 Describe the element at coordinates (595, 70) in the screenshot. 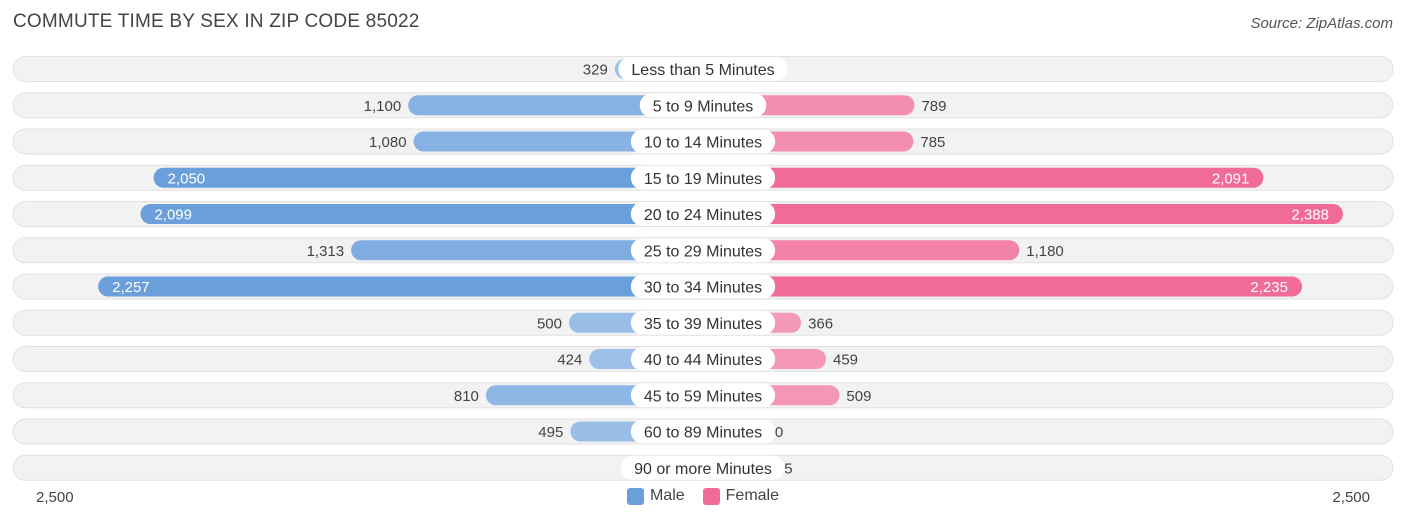

I see `value-label-male-less-than-5-minutes: 329` at that location.